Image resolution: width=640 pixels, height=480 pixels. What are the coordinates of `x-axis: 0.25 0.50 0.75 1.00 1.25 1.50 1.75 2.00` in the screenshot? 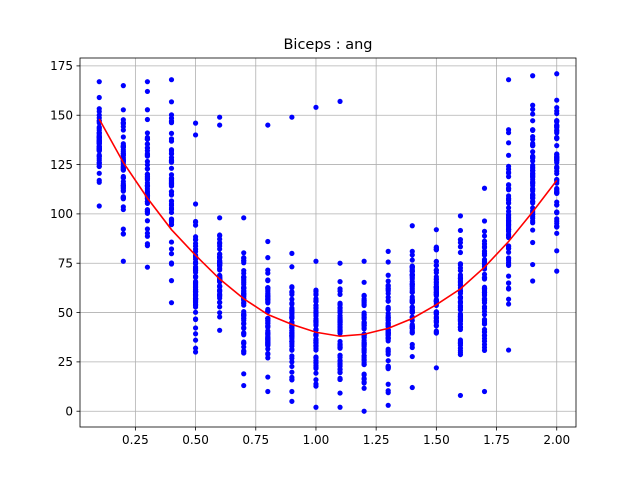 It's located at (346, 437).